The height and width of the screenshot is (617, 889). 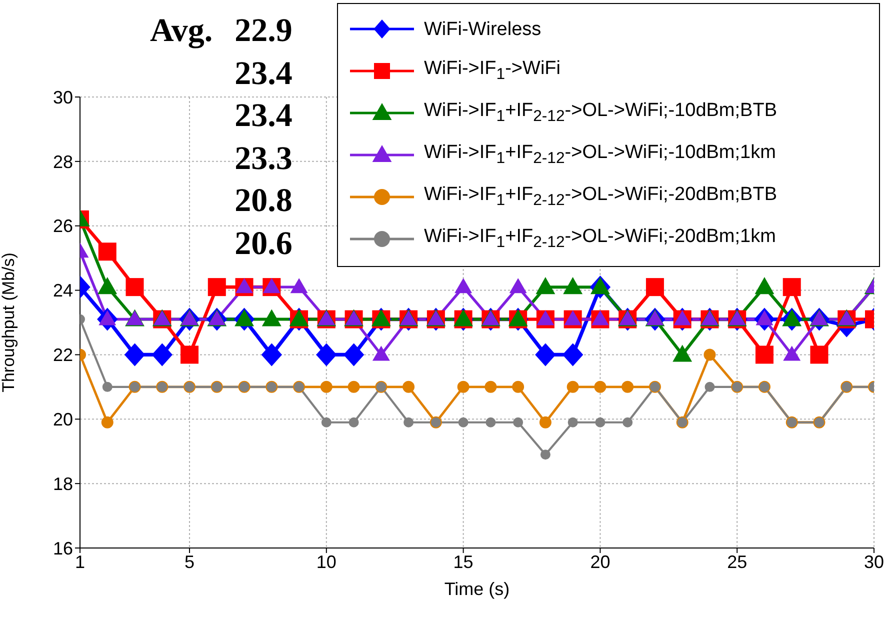 I want to click on legend-label: WiFi->IF$_{1}$->WiFi, so click(x=492, y=70).